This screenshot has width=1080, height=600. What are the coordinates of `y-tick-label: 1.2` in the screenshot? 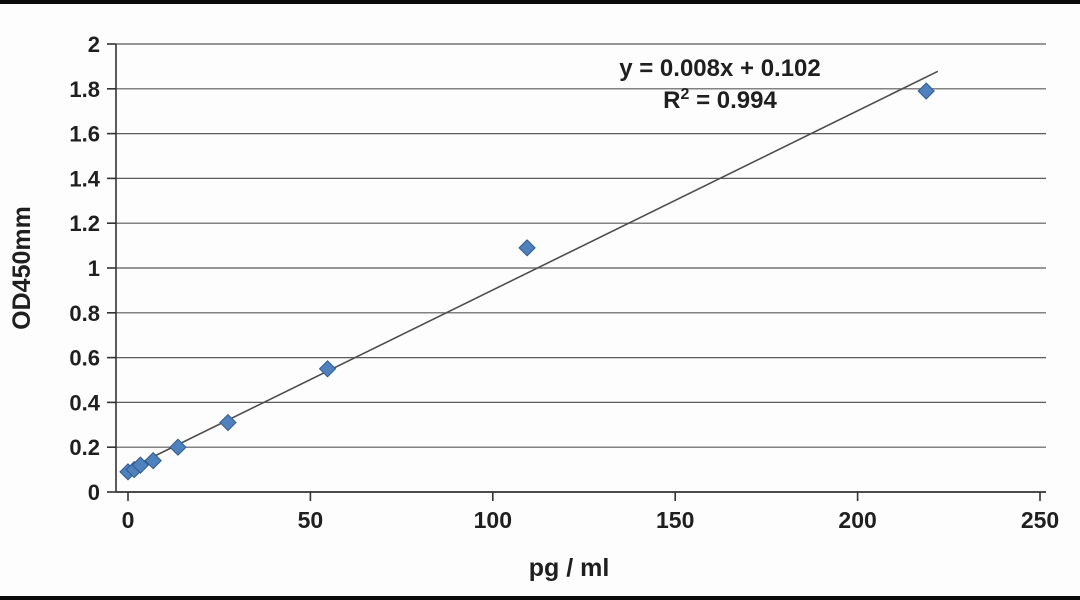 It's located at (84, 223).